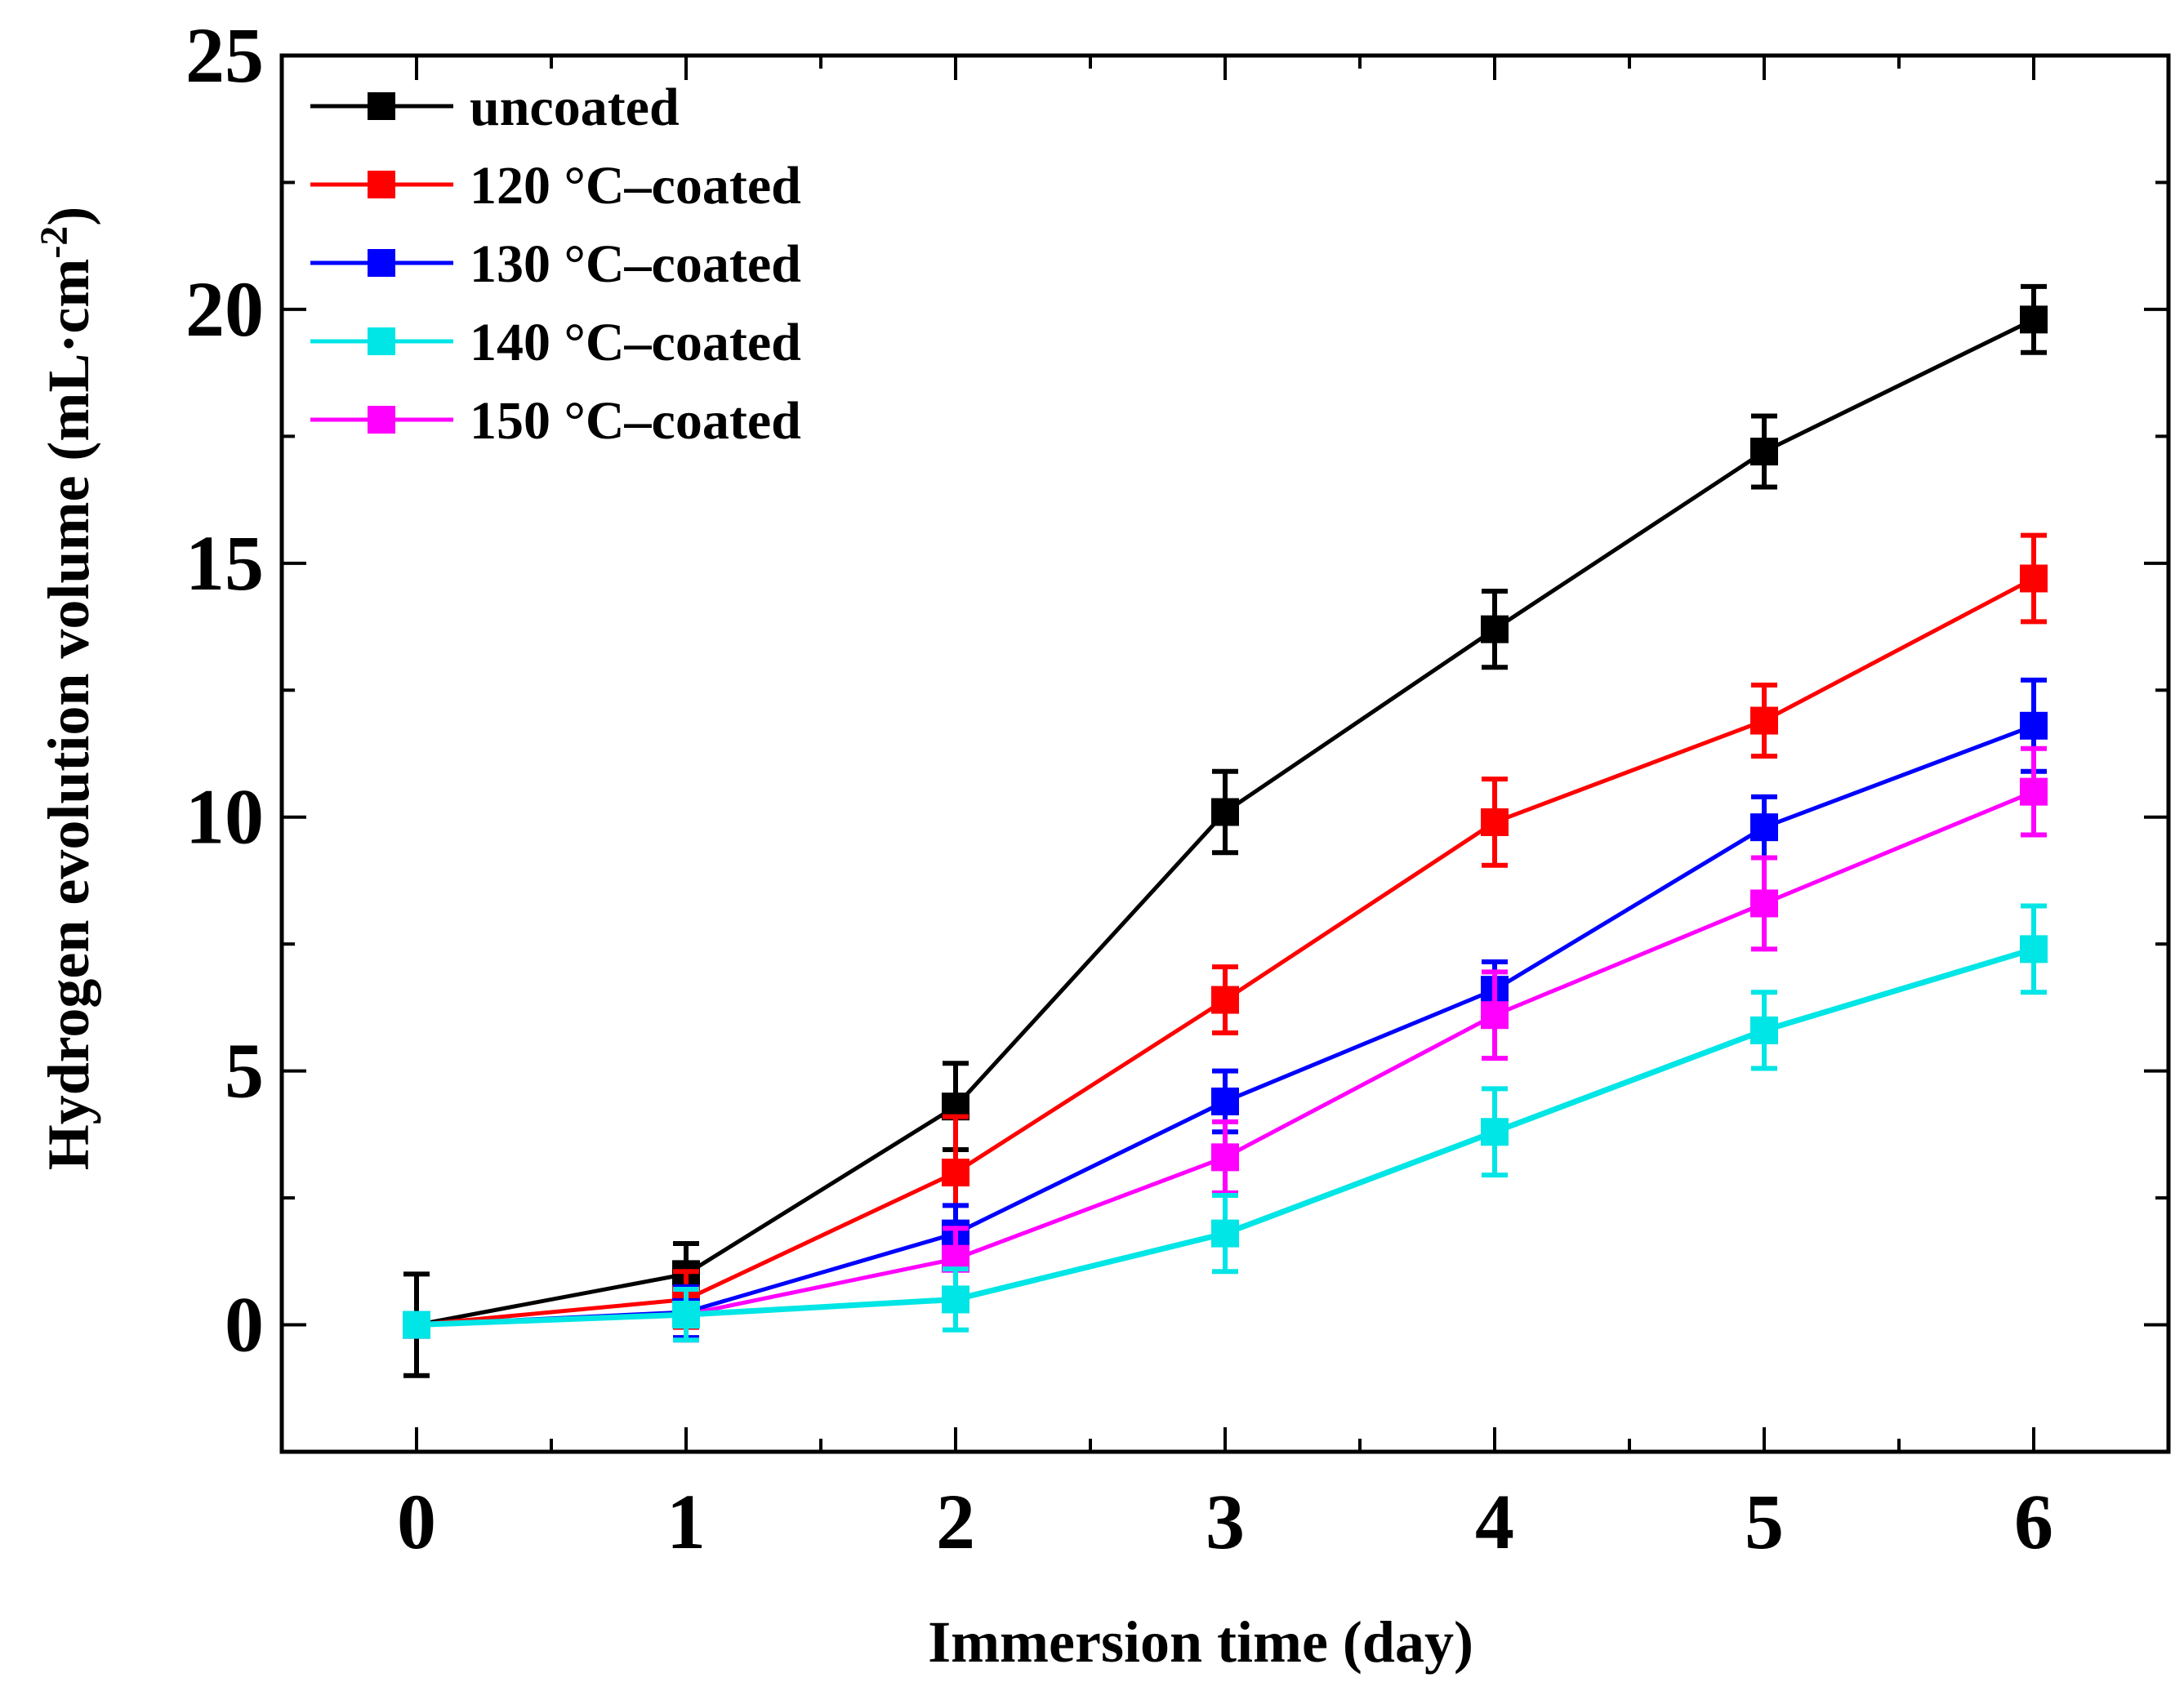 The image size is (2184, 1691). I want to click on legend-label: 120 °C–coated, so click(635, 186).